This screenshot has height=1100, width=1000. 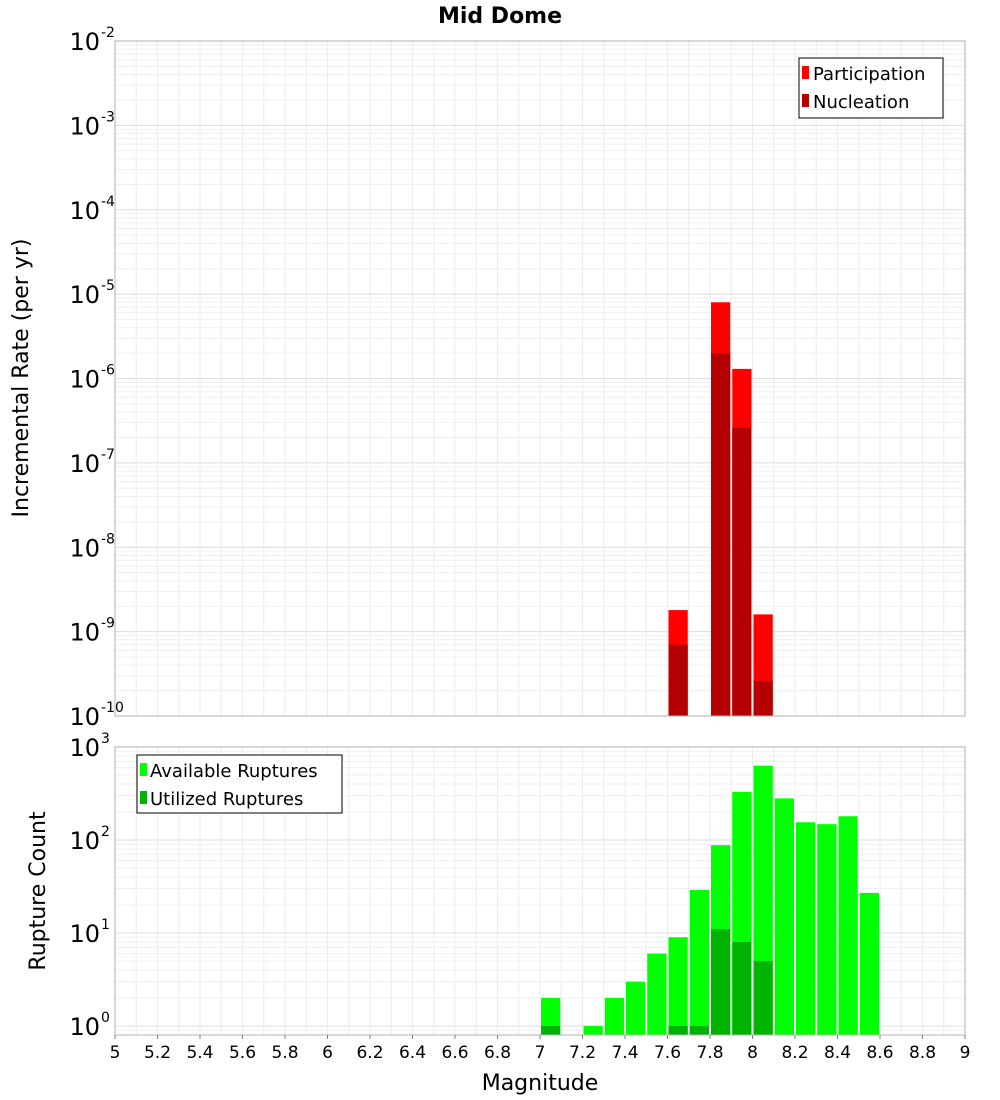 I want to click on legend-swatch-available, so click(x=143, y=769).